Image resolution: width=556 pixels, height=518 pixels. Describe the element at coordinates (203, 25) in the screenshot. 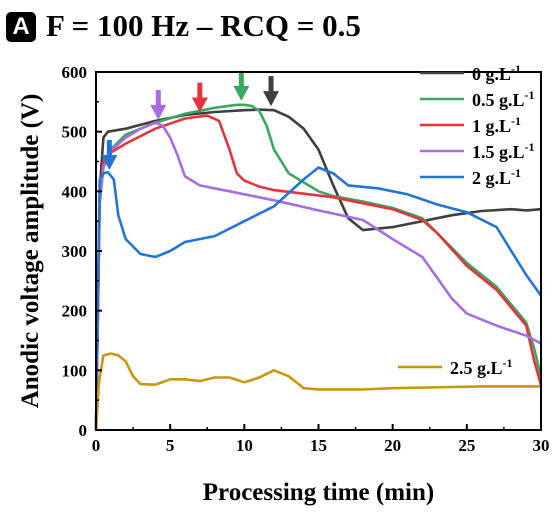

I see `chart-title: F = 100 Hz – RCQ = 0.5` at that location.